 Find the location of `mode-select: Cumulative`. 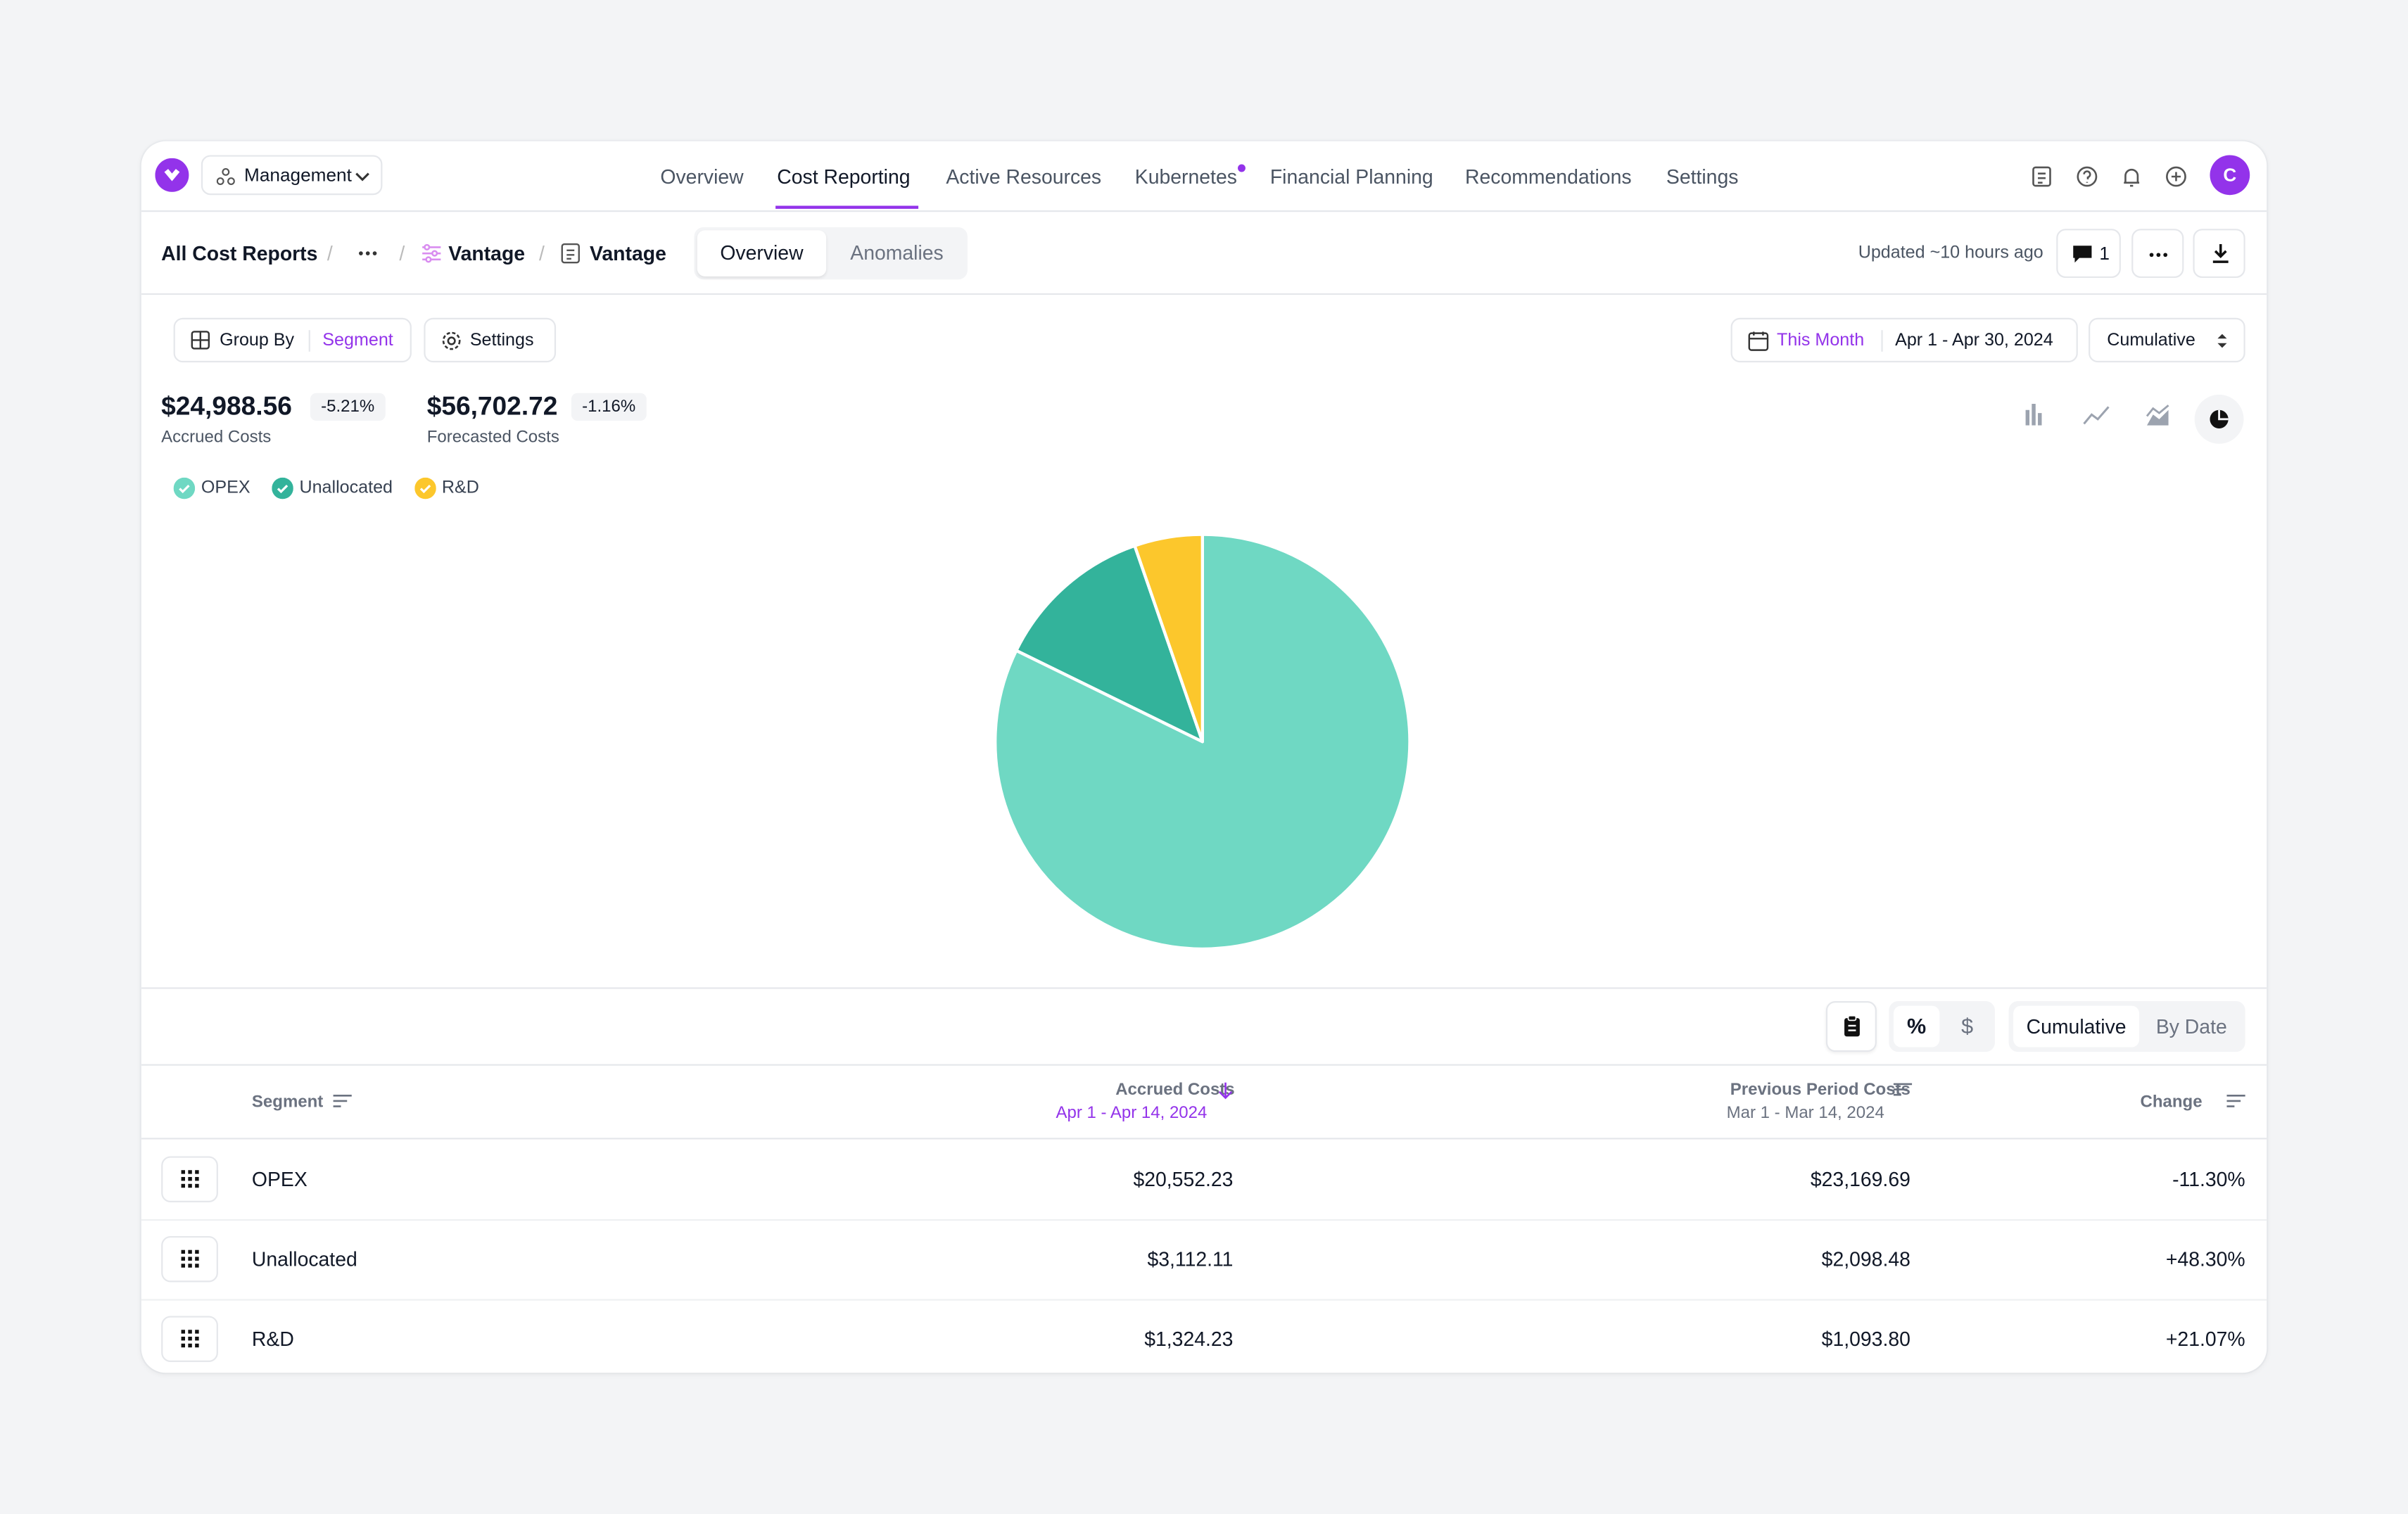

mode-select: Cumulative is located at coordinates (2167, 340).